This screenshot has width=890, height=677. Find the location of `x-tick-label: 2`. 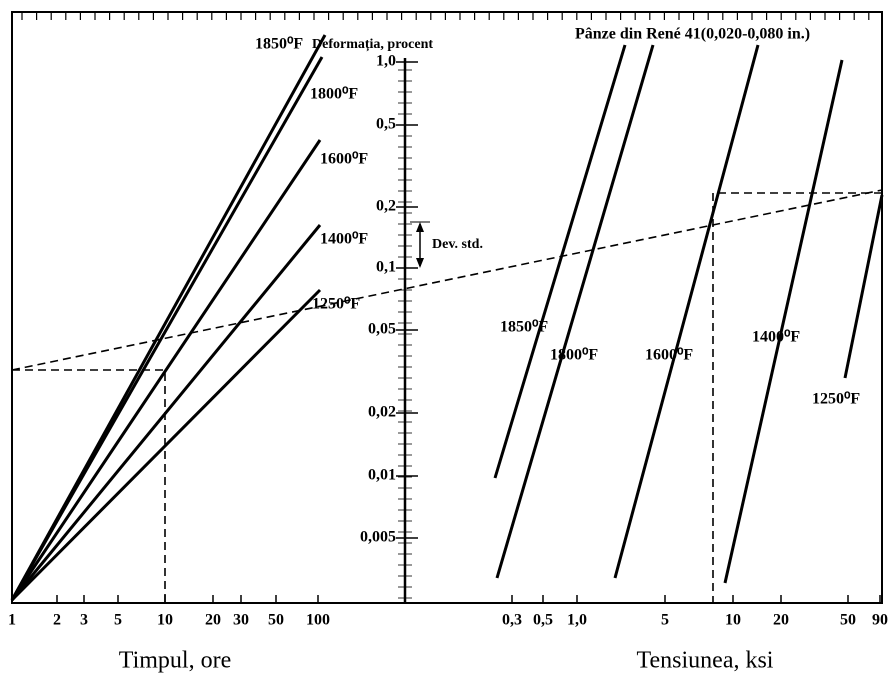

x-tick-label: 2 is located at coordinates (57, 620).